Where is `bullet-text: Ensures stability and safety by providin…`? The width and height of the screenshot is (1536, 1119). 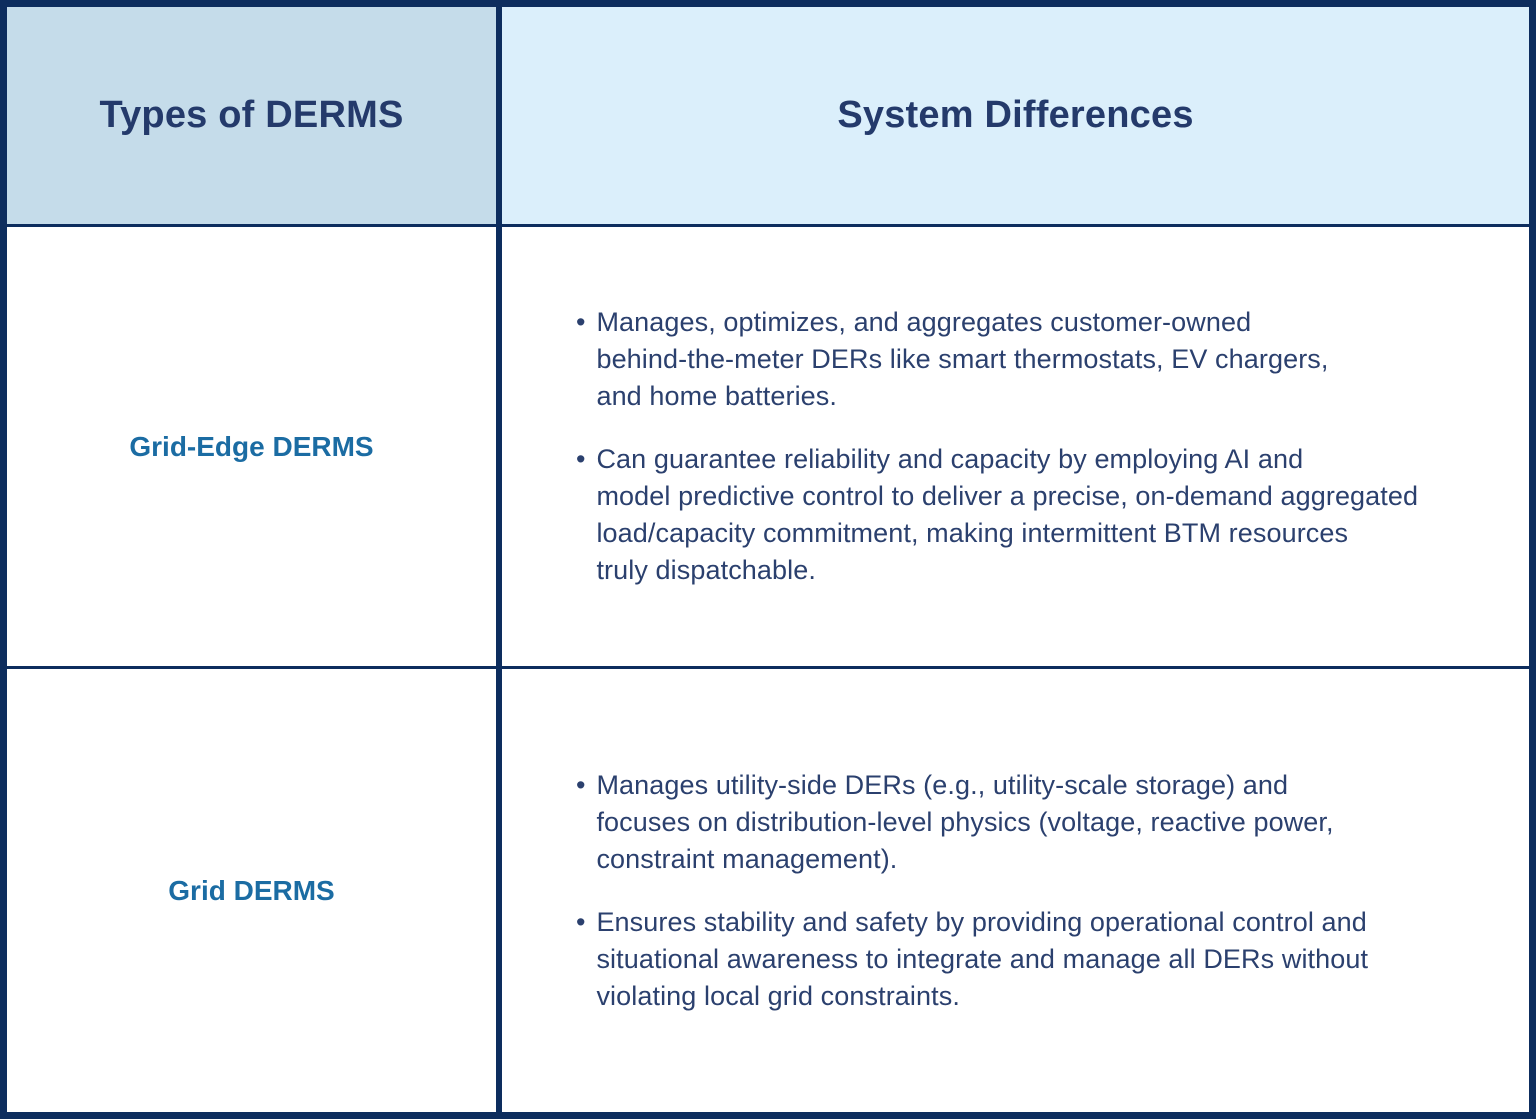
bullet-text: Ensures stability and safety by providin… is located at coordinates (982, 958).